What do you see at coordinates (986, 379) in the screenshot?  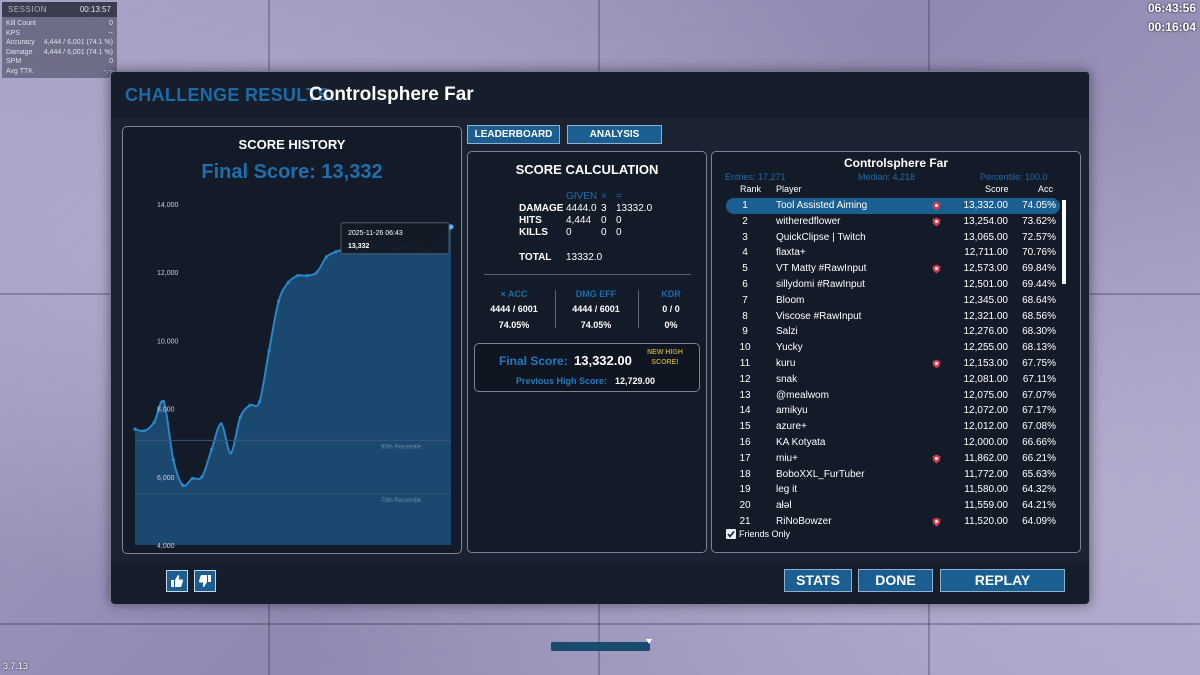 I see `row-score: 12,081.00` at bounding box center [986, 379].